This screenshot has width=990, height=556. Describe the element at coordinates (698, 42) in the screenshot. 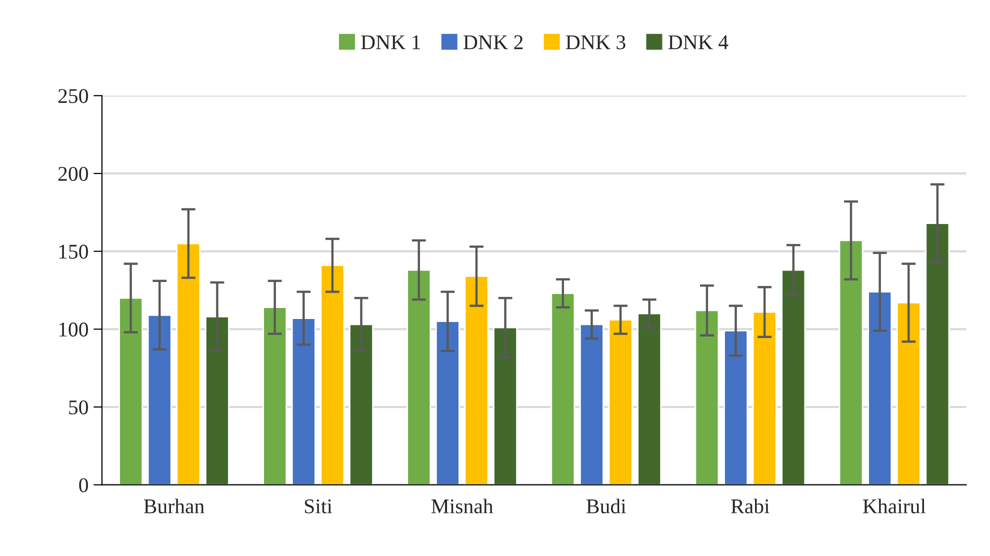

I see `legend-label: DNK 4` at that location.